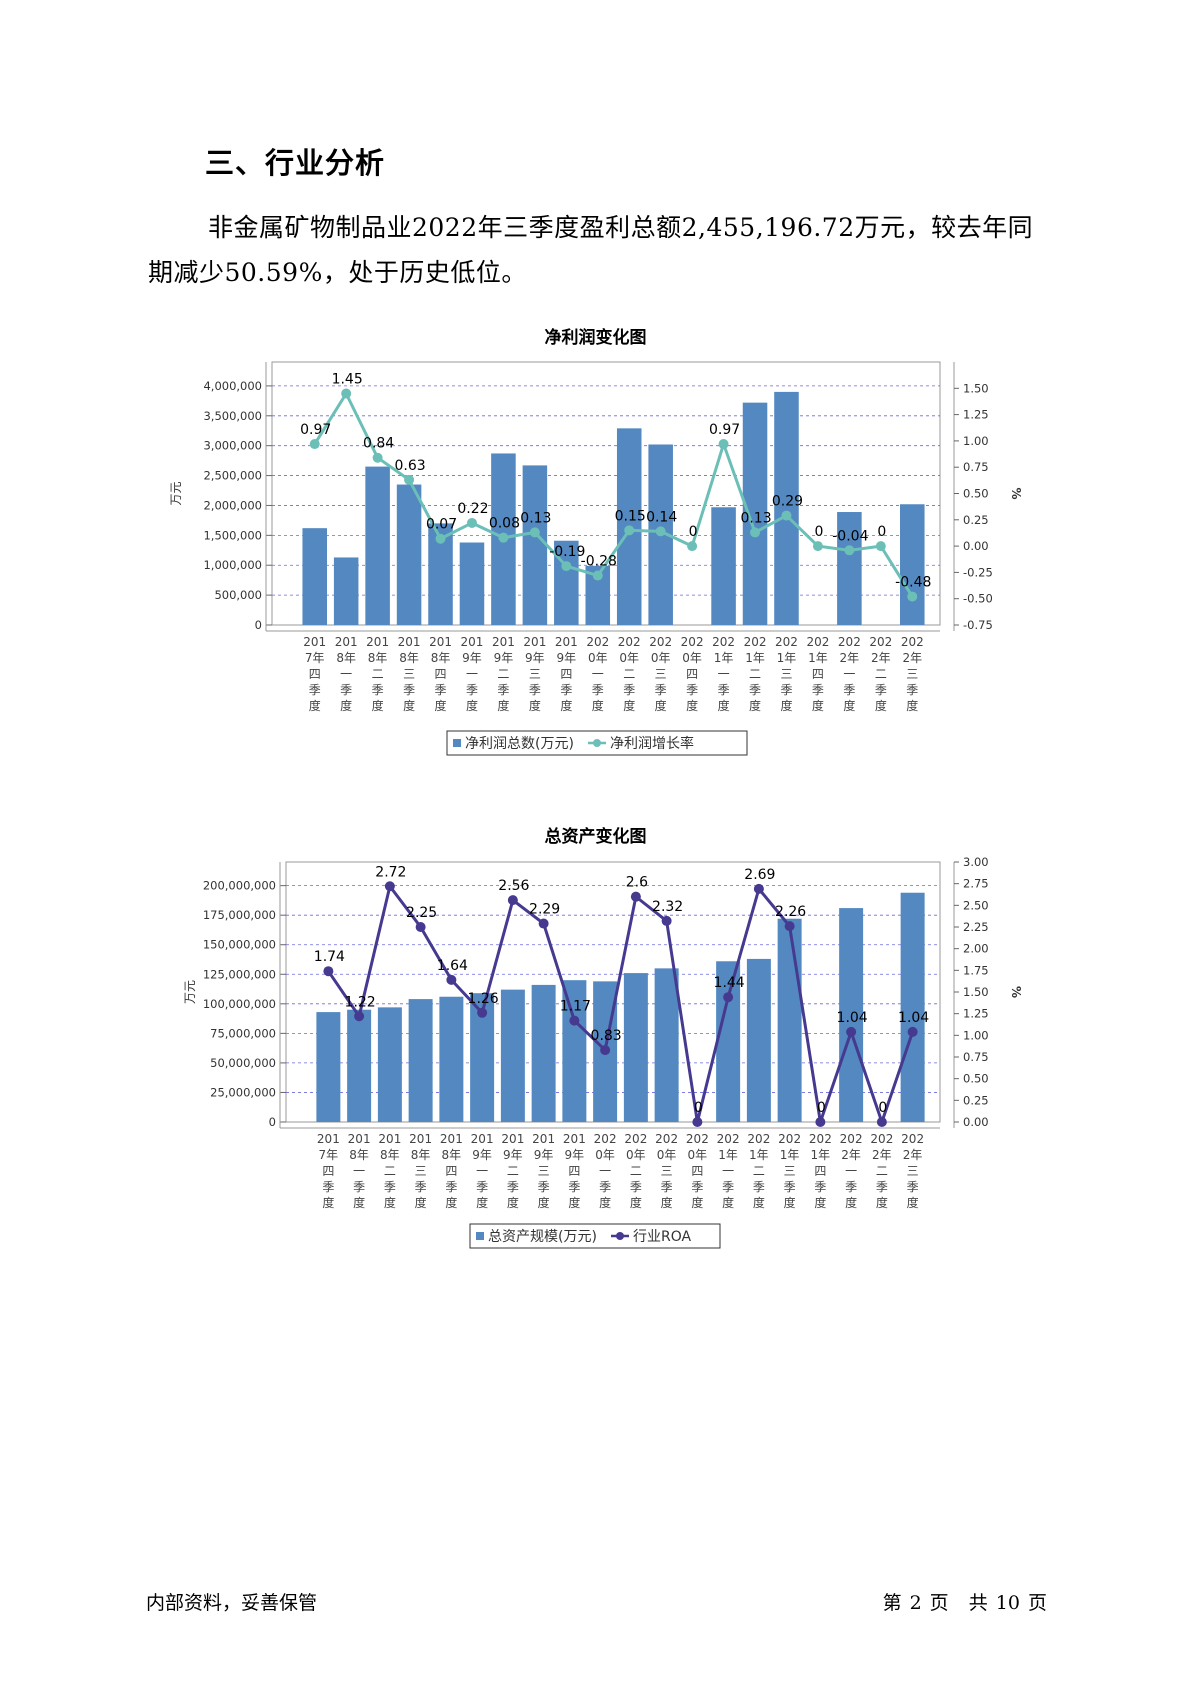 The image size is (1191, 1684). What do you see at coordinates (519, 744) in the screenshot?
I see `legend-bar-label: 净利润总数(万元)` at bounding box center [519, 744].